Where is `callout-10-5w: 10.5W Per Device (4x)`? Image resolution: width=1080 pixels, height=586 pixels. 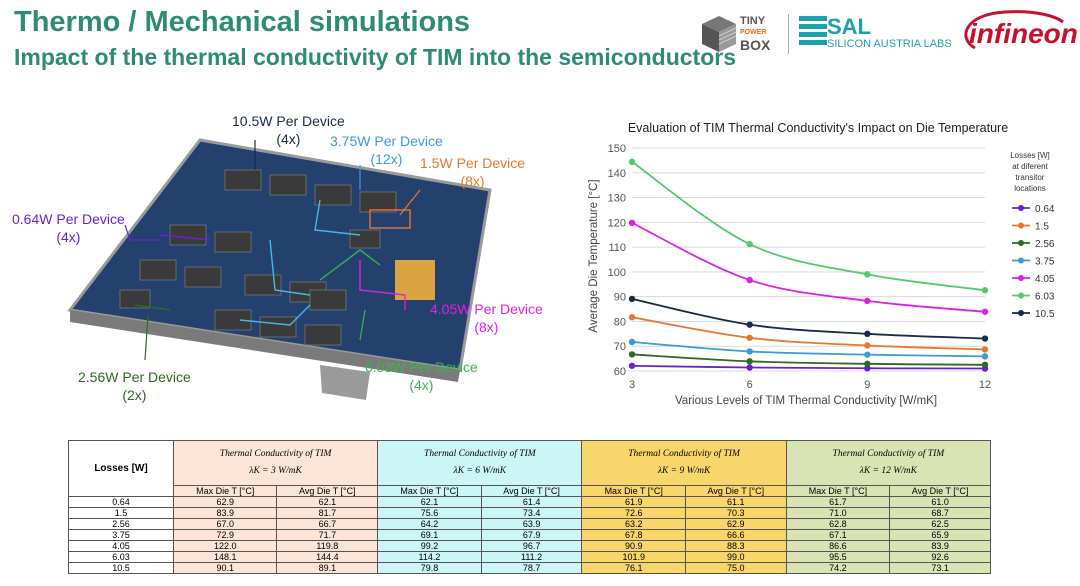 callout-10-5w: 10.5W Per Device (4x) is located at coordinates (288, 130).